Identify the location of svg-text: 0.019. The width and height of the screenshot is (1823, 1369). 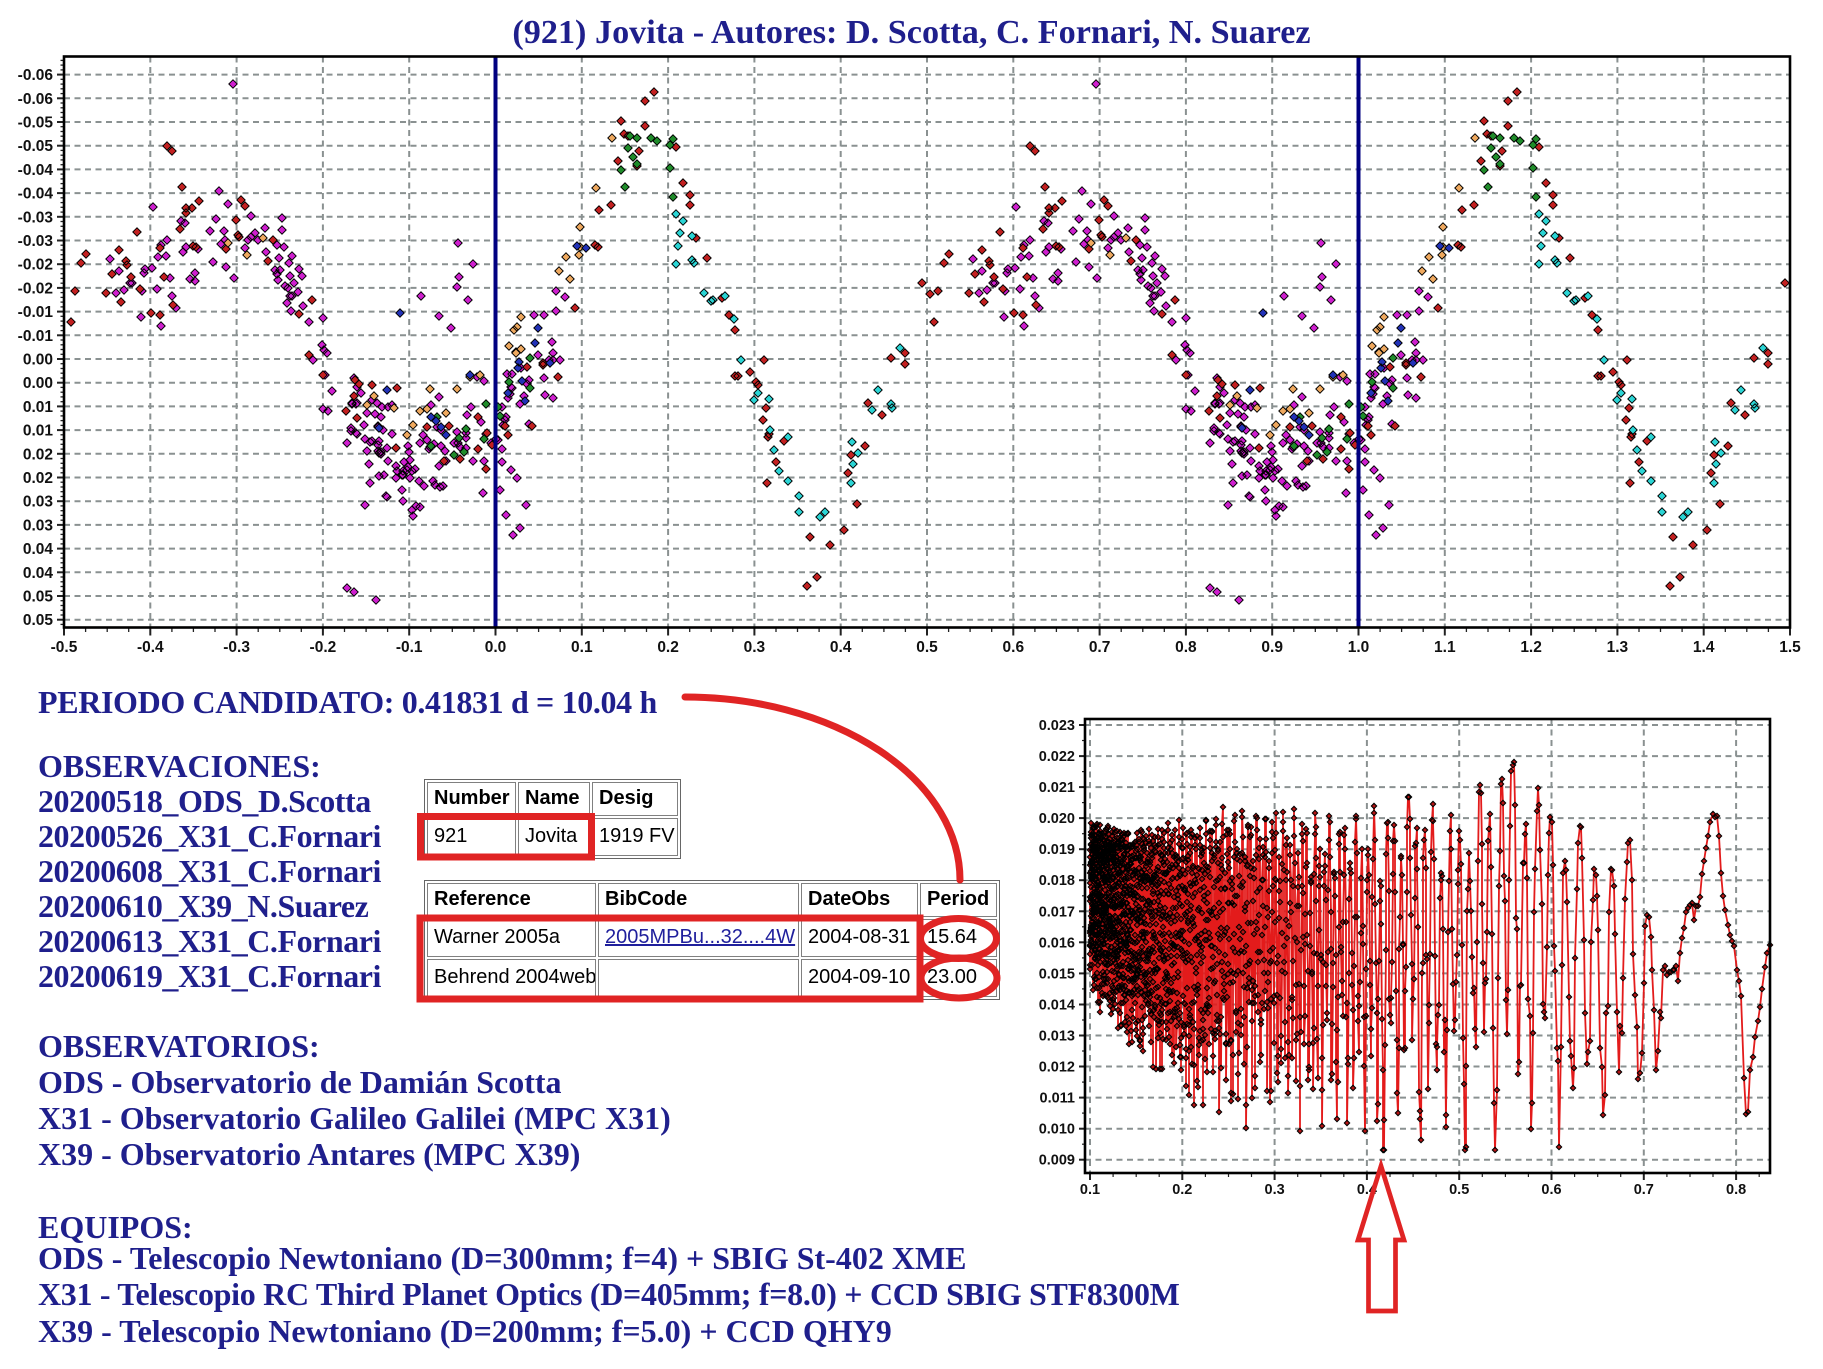
(1057, 850).